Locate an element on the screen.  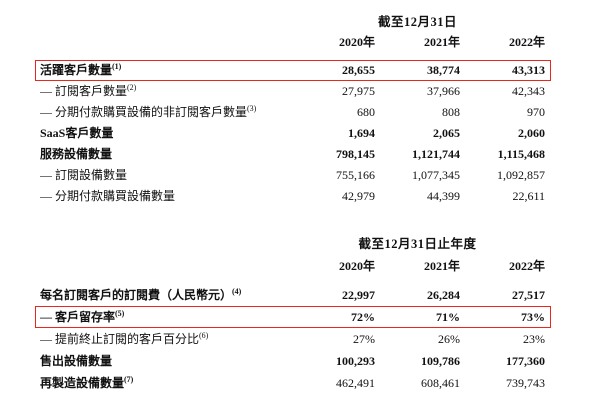
footnote-marker: (2) is located at coordinates (132, 87).